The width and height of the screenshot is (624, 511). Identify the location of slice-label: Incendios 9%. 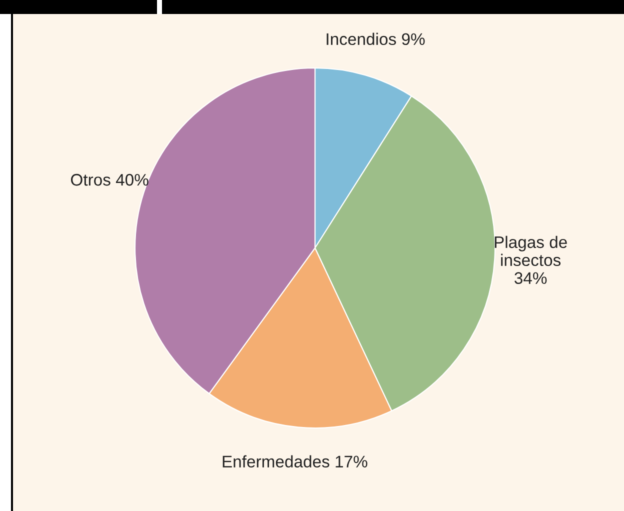
(375, 39).